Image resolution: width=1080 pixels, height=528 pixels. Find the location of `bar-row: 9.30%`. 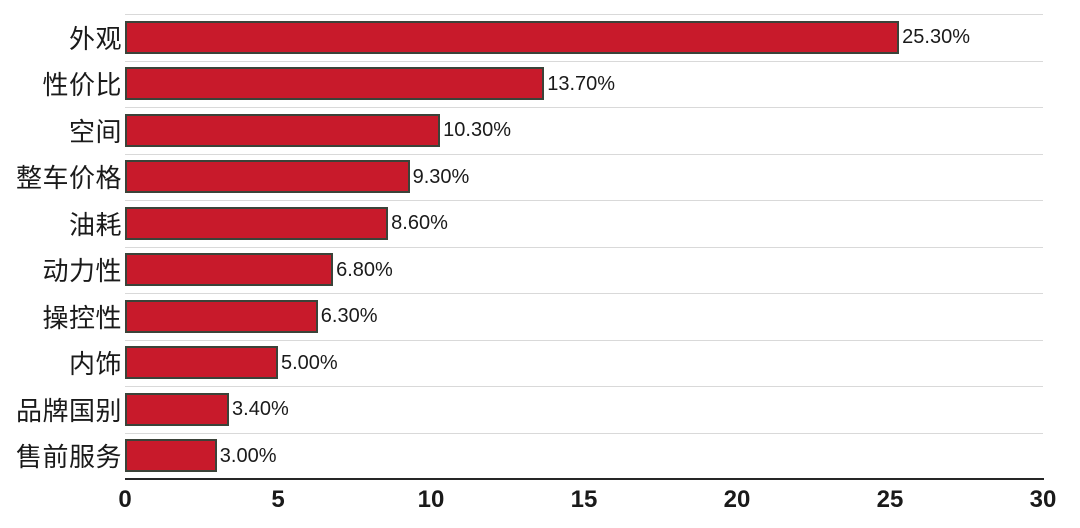

bar-row: 9.30% is located at coordinates (584, 177).